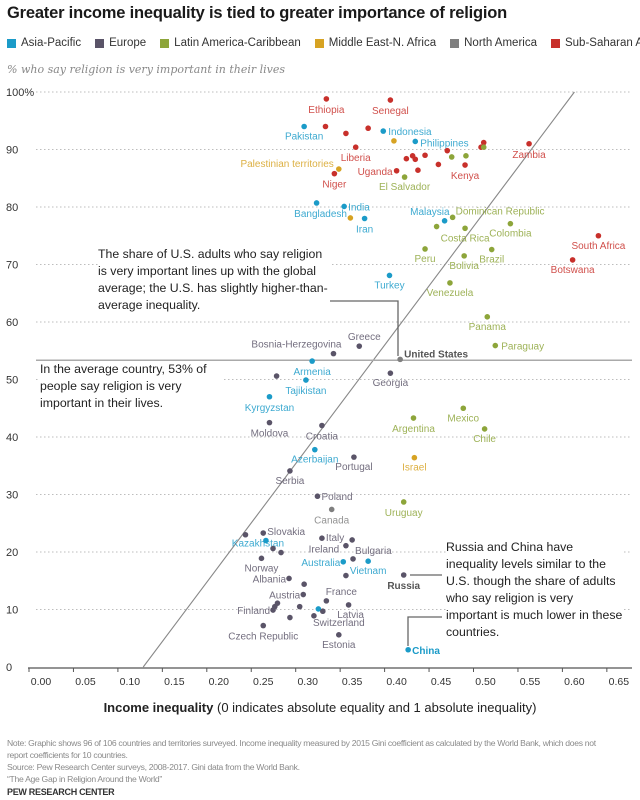  Describe the element at coordinates (510, 234) in the screenshot. I see `data-label: Colombia` at that location.